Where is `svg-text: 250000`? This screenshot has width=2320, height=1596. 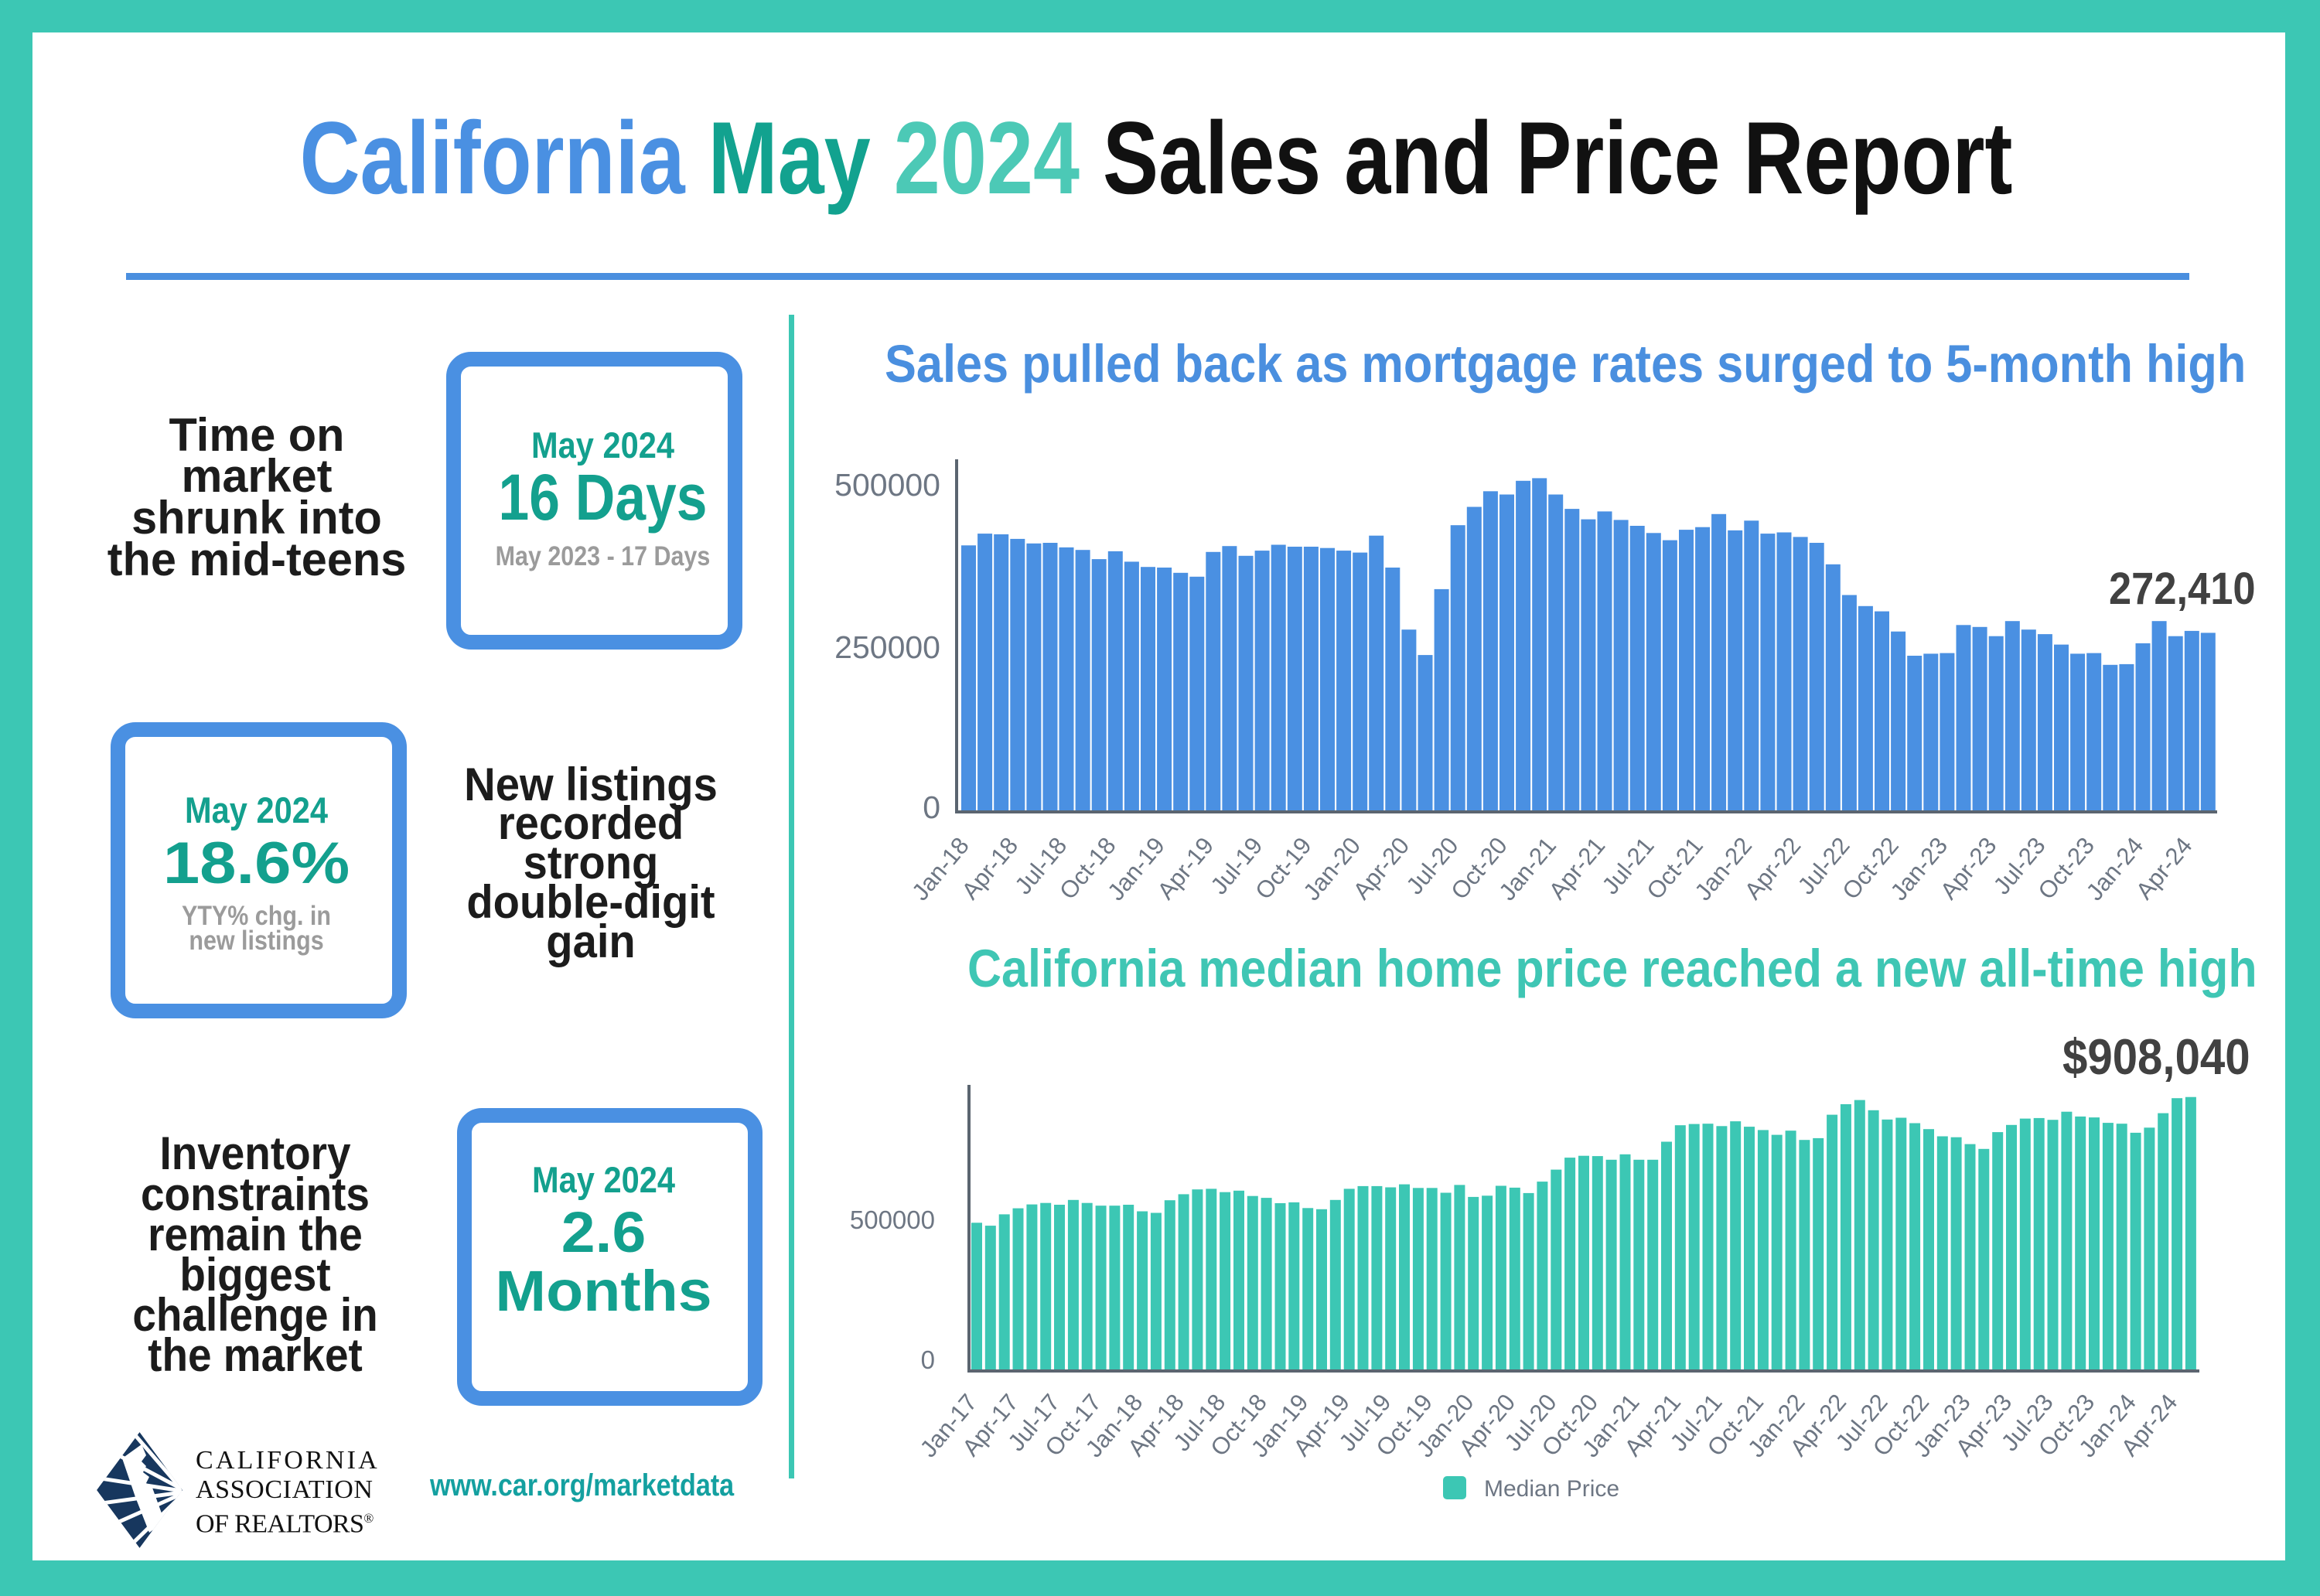
svg-text: 250000 is located at coordinates (887, 647).